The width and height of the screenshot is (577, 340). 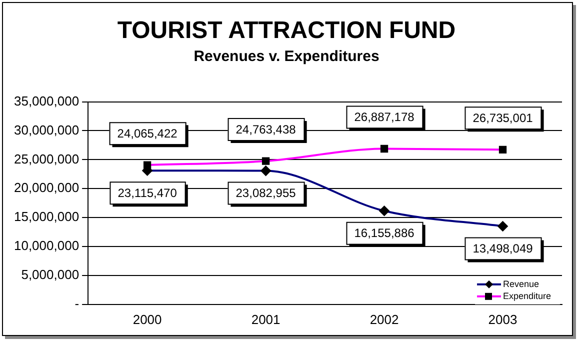 I want to click on y-tick-label: 5,000,000, so click(x=50, y=274).